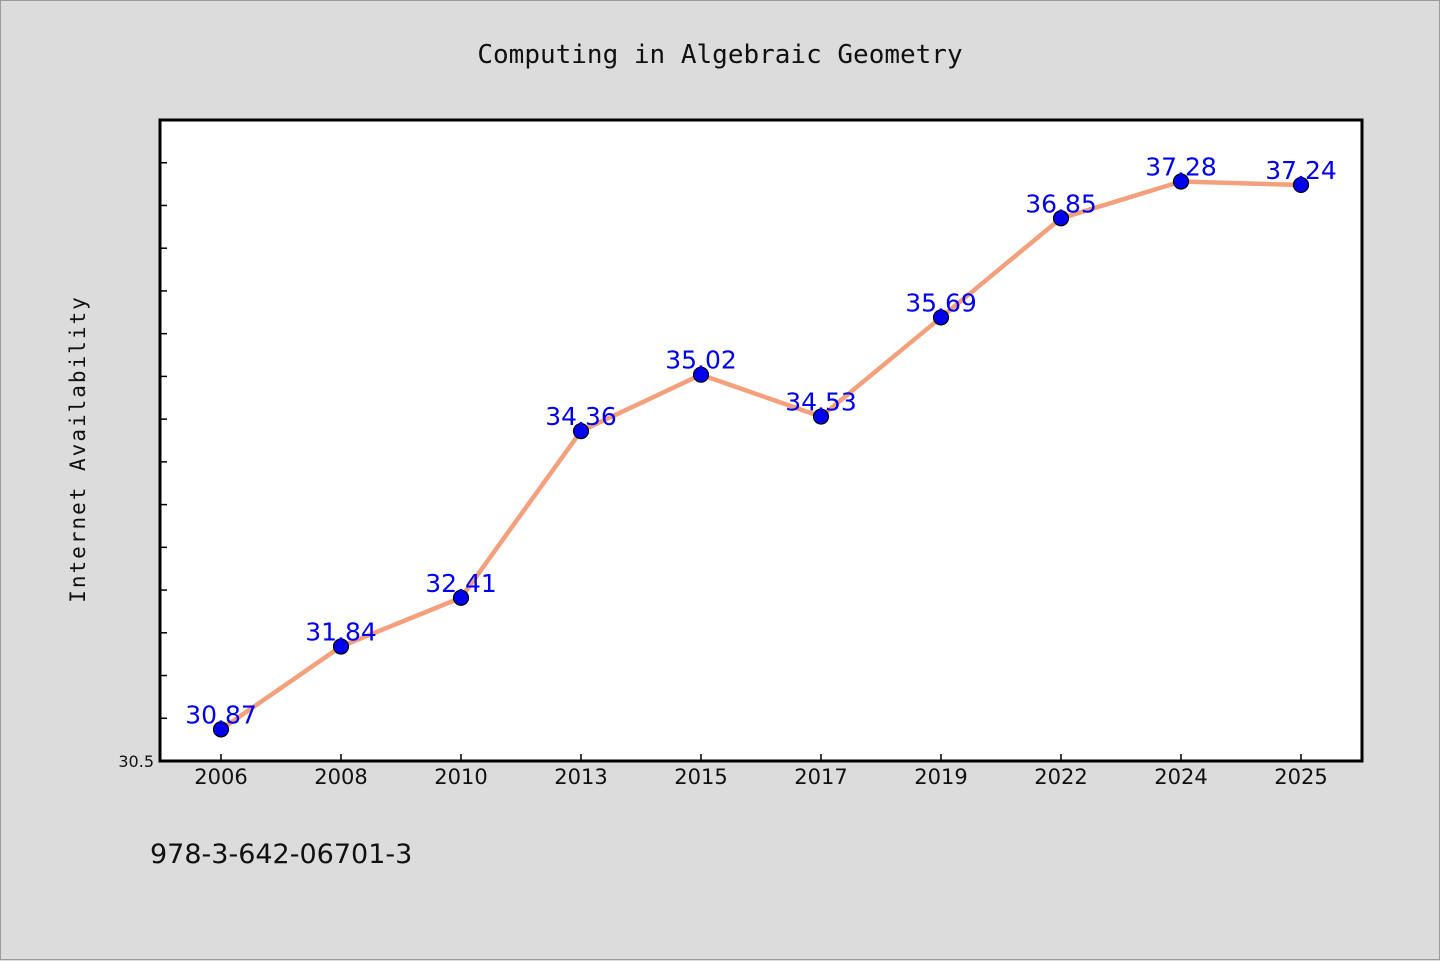 The width and height of the screenshot is (1440, 961). What do you see at coordinates (941, 302) in the screenshot?
I see `data-label: 35.69` at bounding box center [941, 302].